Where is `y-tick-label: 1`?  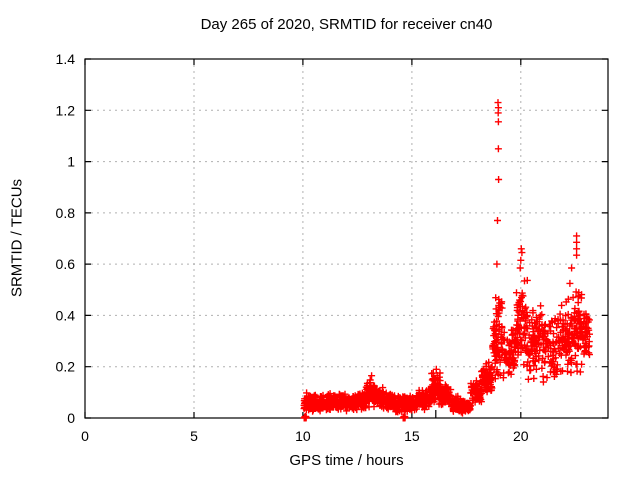 y-tick-label: 1 is located at coordinates (71, 162).